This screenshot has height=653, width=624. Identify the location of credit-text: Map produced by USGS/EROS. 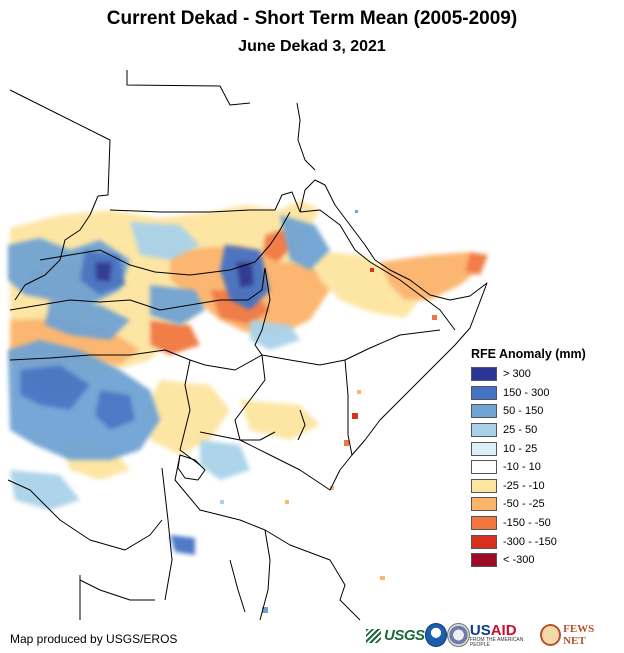
(94, 639).